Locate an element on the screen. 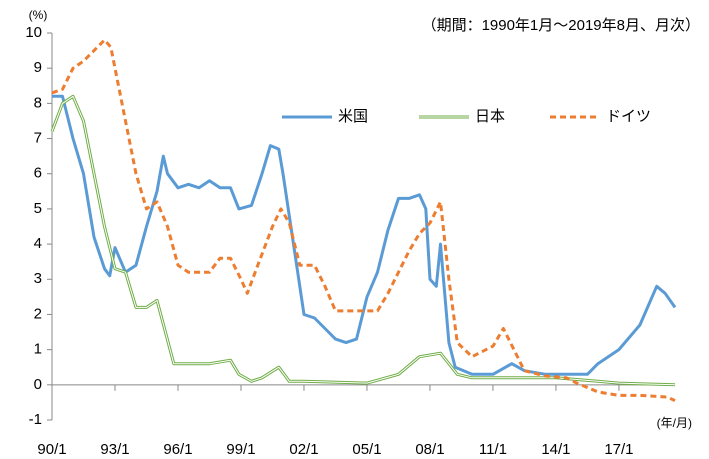  x-tick-label: 08/1 is located at coordinates (429, 449).